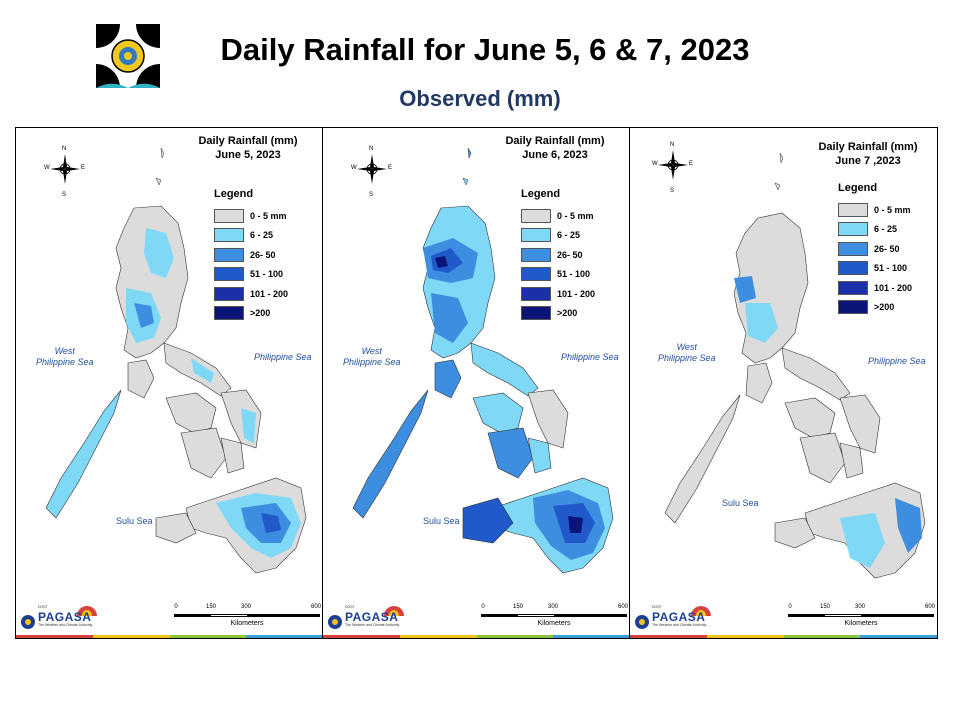 This screenshot has height=720, width=960. What do you see at coordinates (485, 49) in the screenshot?
I see `page-title: Daily Rainfall for June 5, 6 & 7, 2023` at bounding box center [485, 49].